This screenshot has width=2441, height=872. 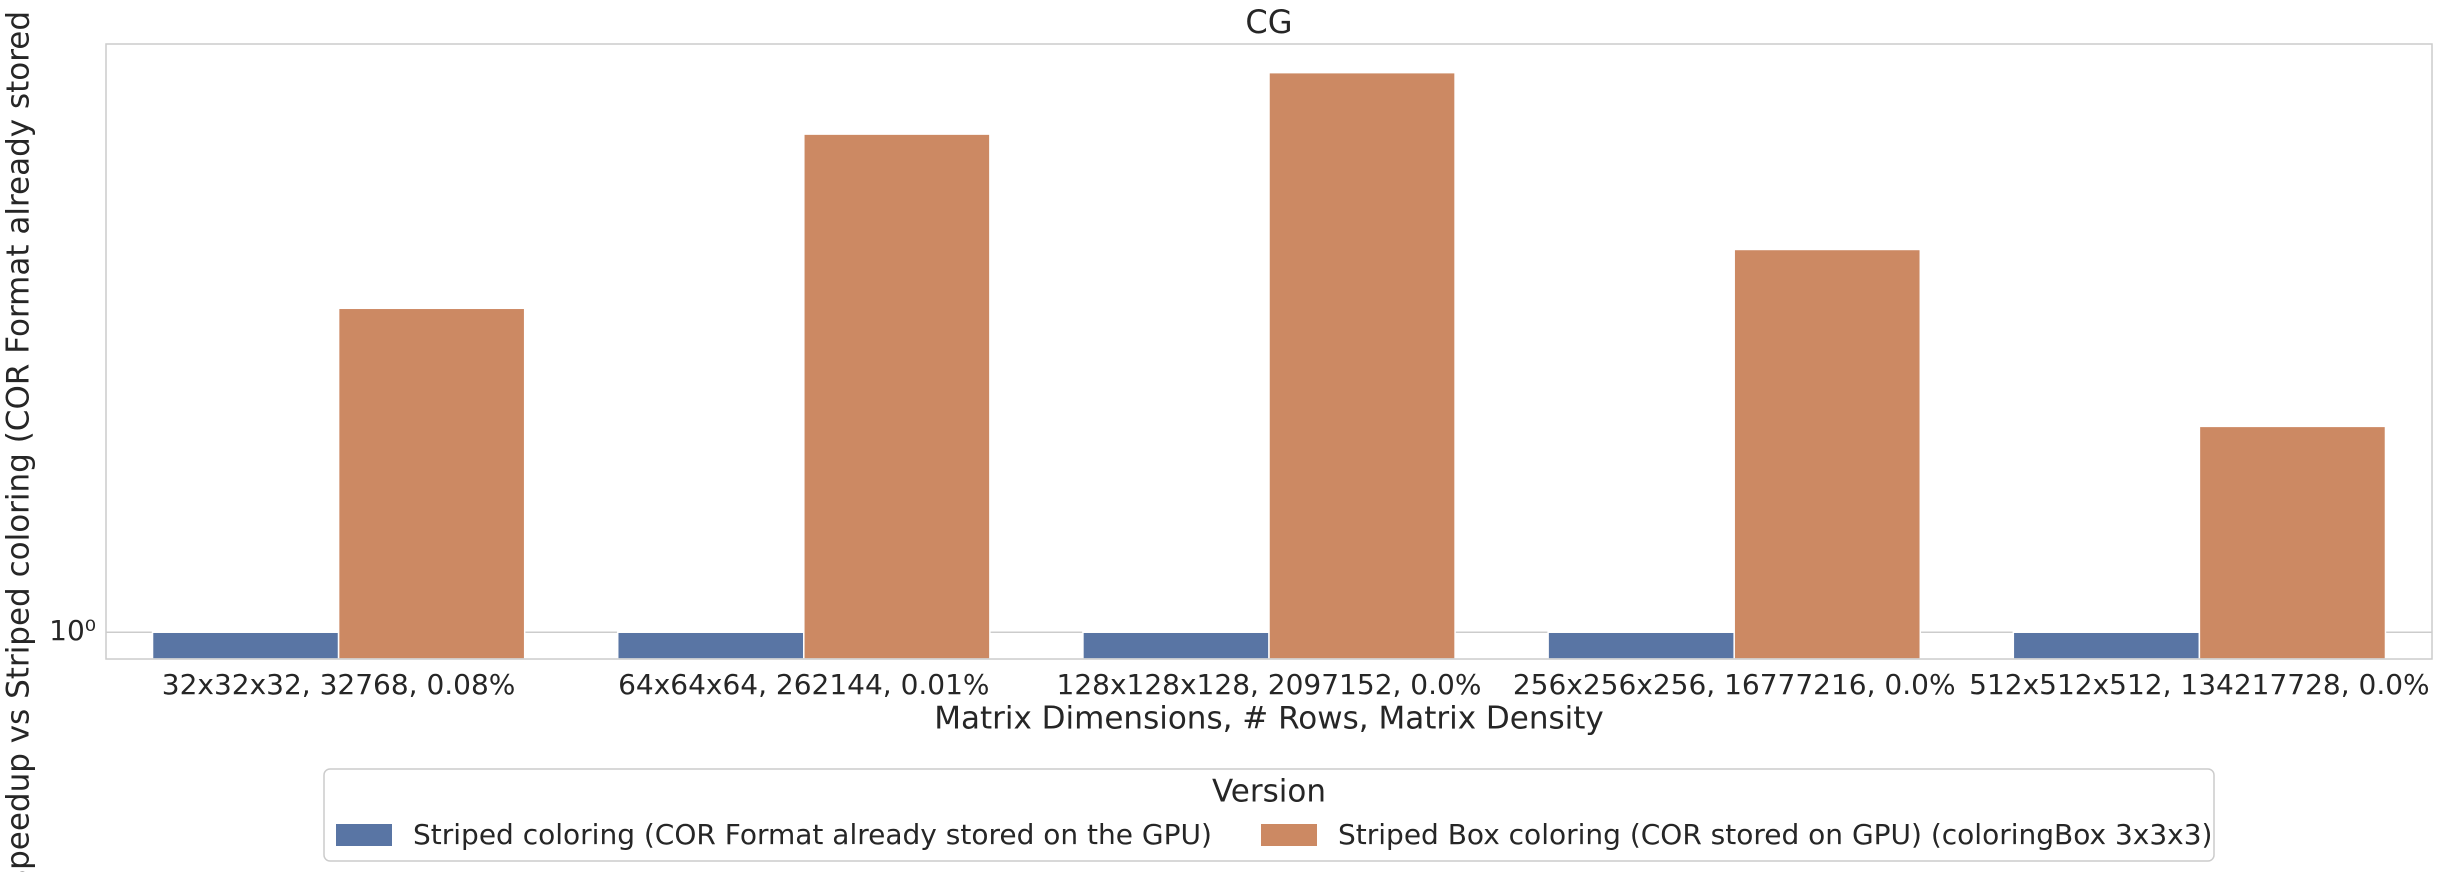 What do you see at coordinates (1269, 815) in the screenshot?
I see `legend` at bounding box center [1269, 815].